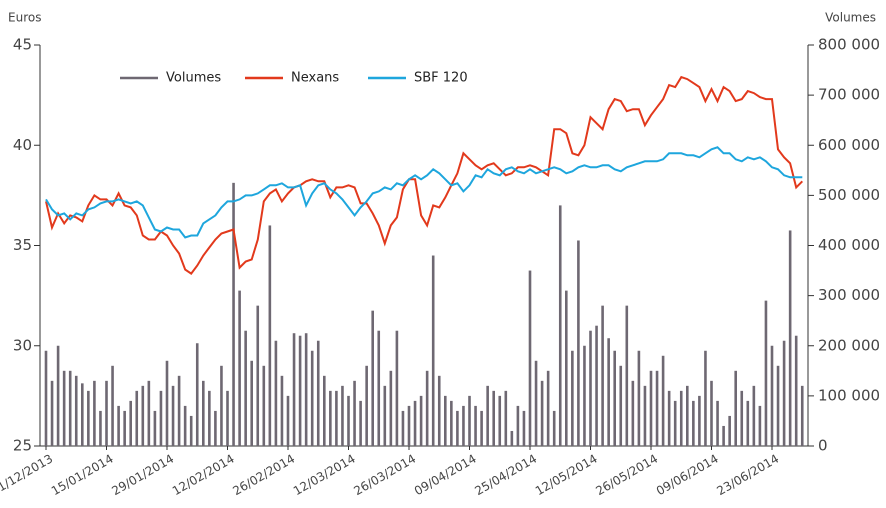  What do you see at coordinates (82, 475) in the screenshot?
I see `x-tick-label: 15/01/2014` at bounding box center [82, 475].